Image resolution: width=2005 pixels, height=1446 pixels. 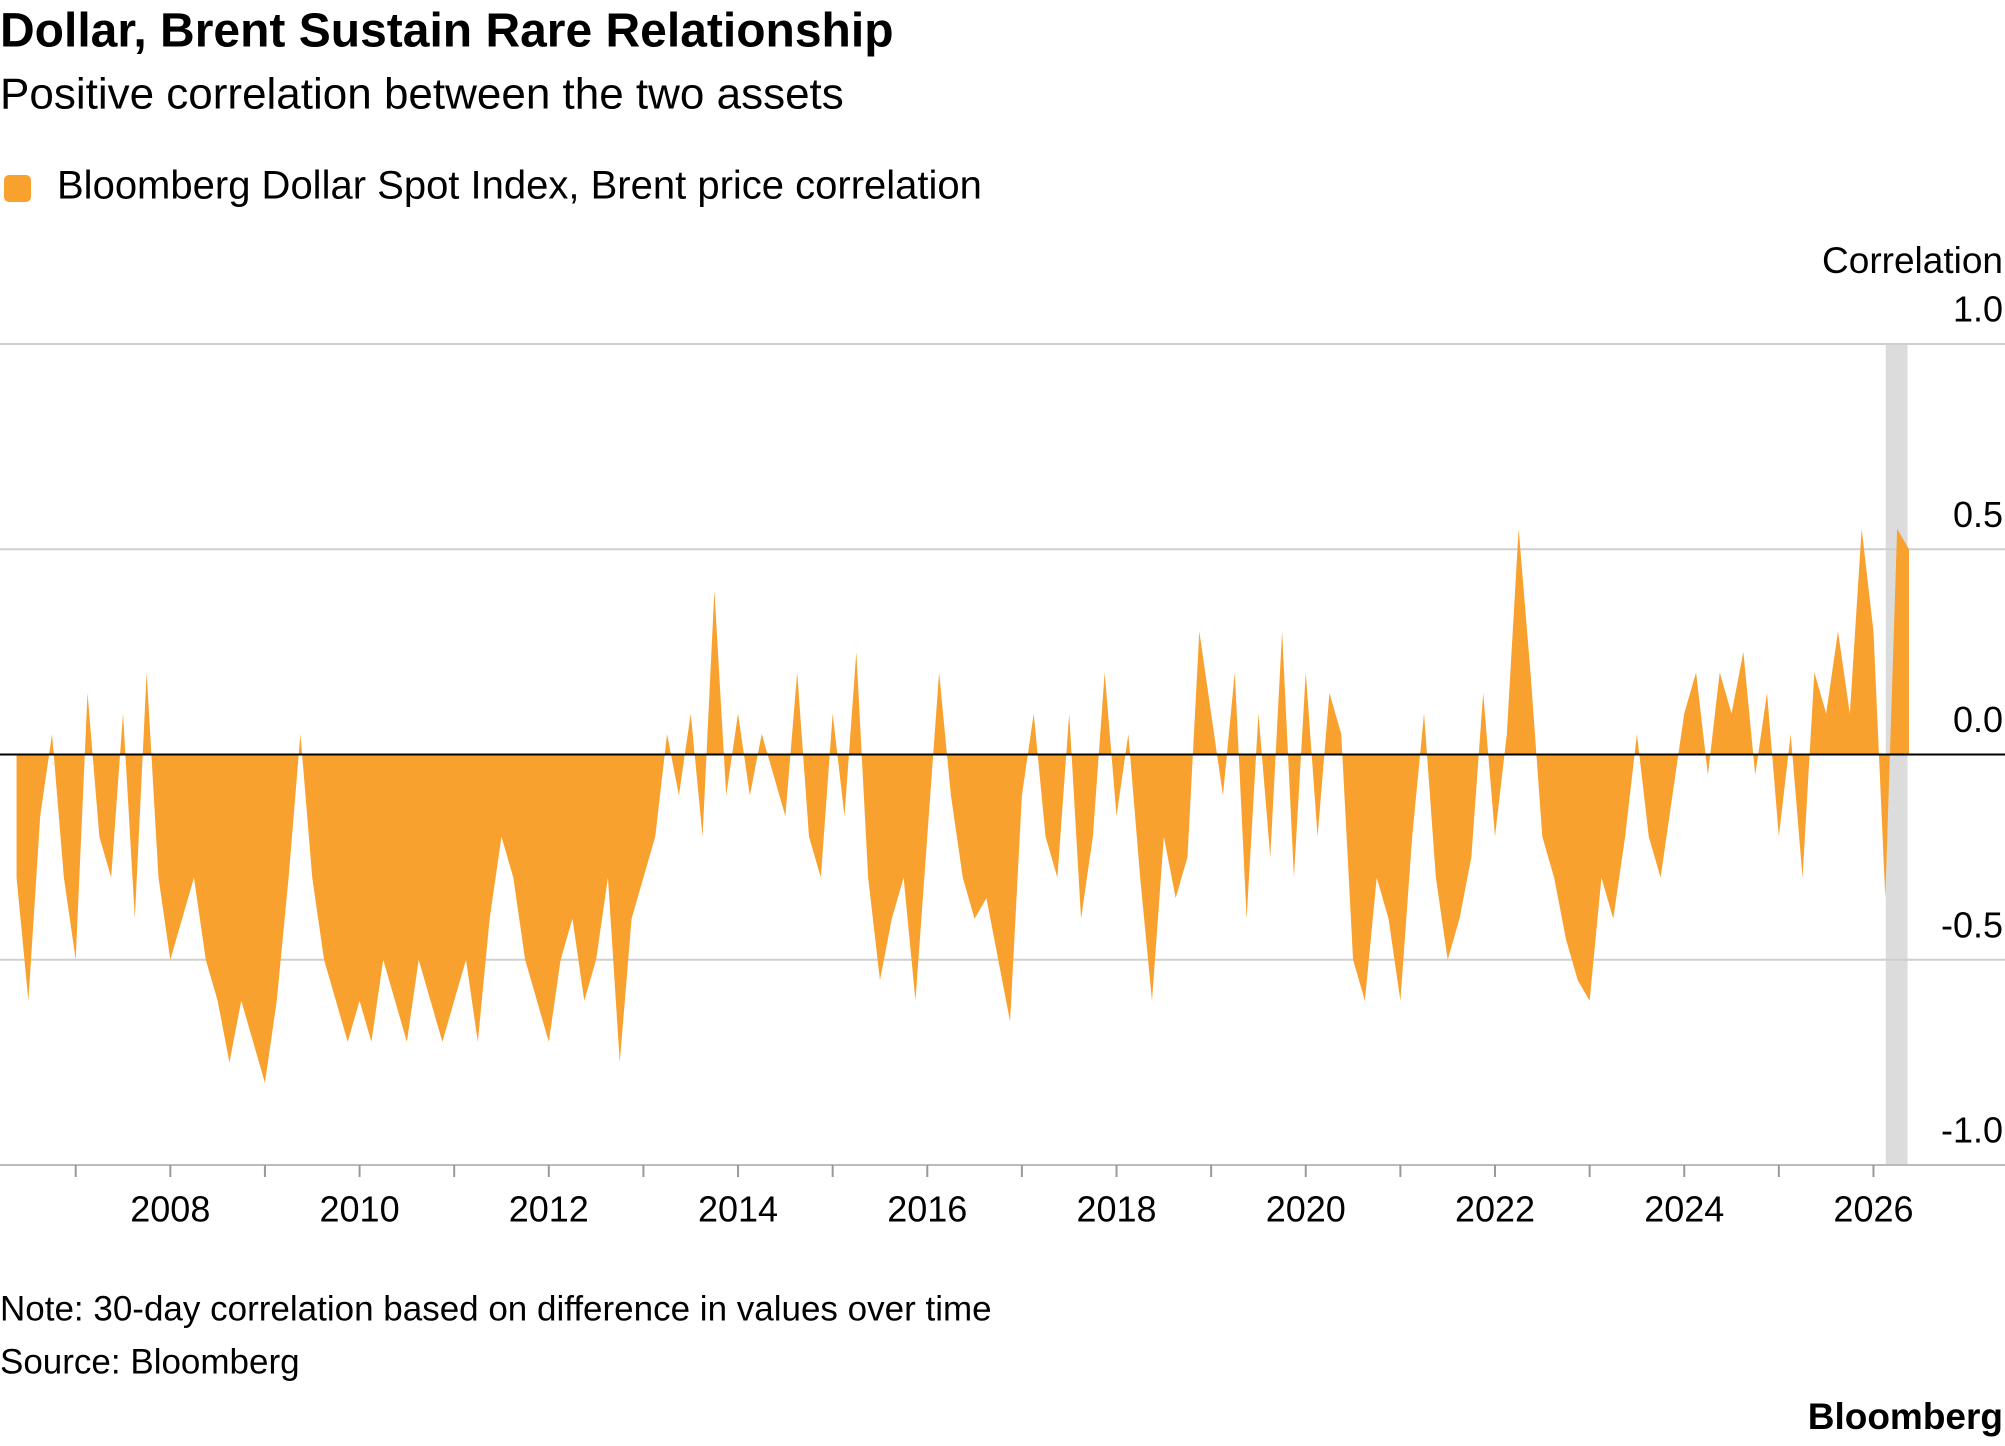 I want to click on y-tick-label: 0.5, so click(x=1978, y=514).